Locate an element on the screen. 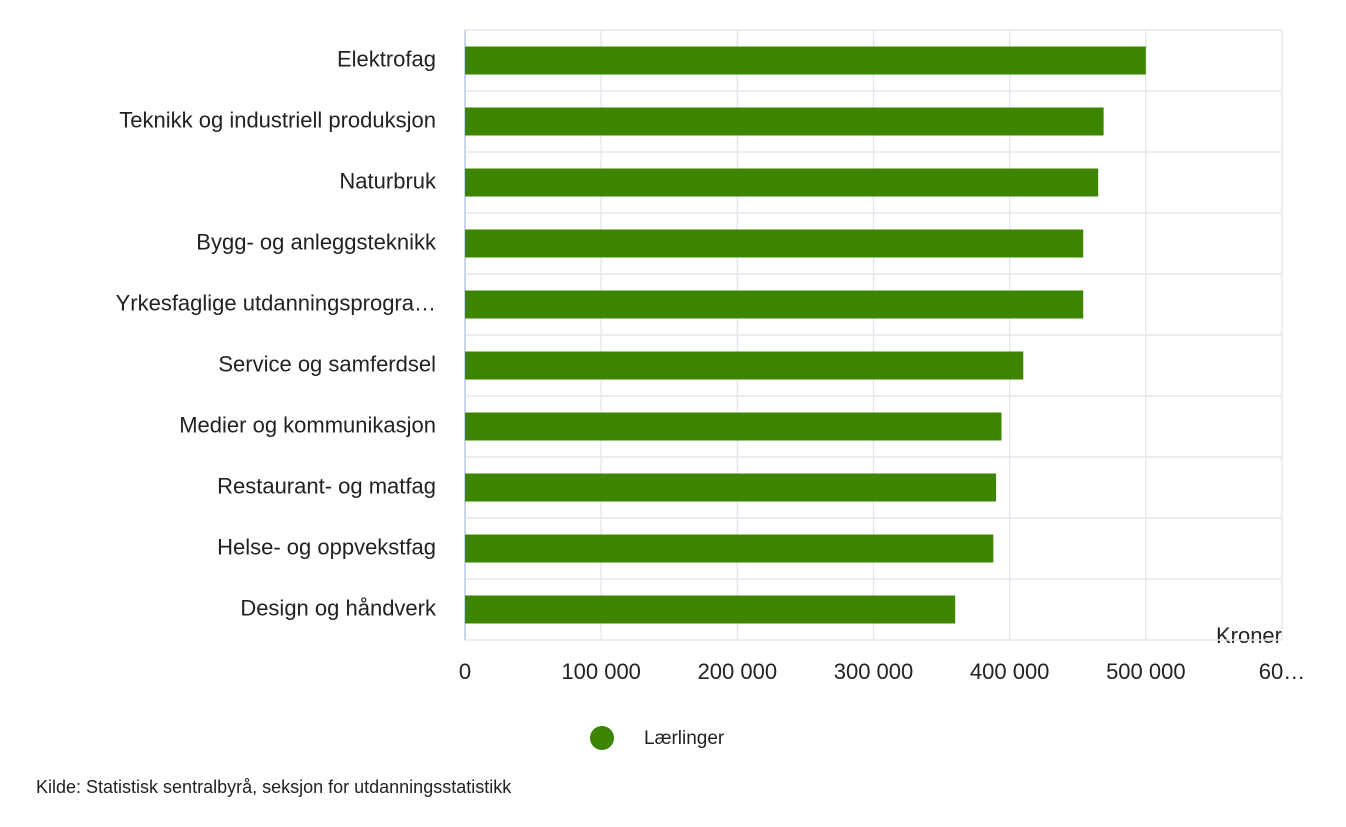  y-tick-label: Restaurant- og matfag is located at coordinates (326, 485).